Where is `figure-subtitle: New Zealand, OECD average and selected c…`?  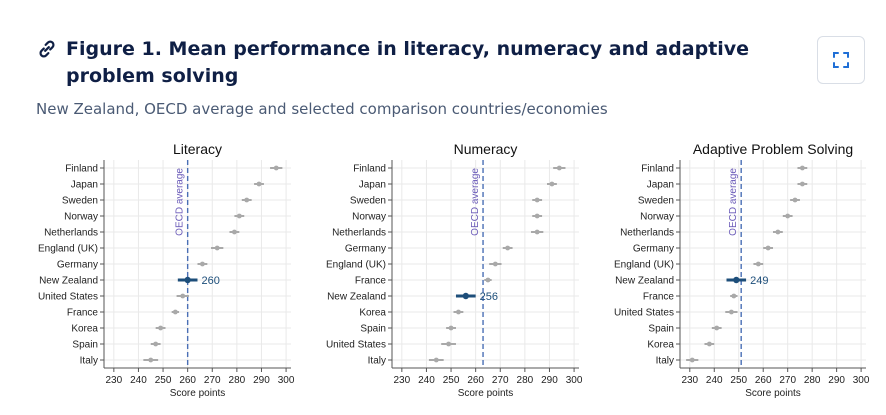
figure-subtitle: New Zealand, OECD average and selected c… is located at coordinates (322, 109).